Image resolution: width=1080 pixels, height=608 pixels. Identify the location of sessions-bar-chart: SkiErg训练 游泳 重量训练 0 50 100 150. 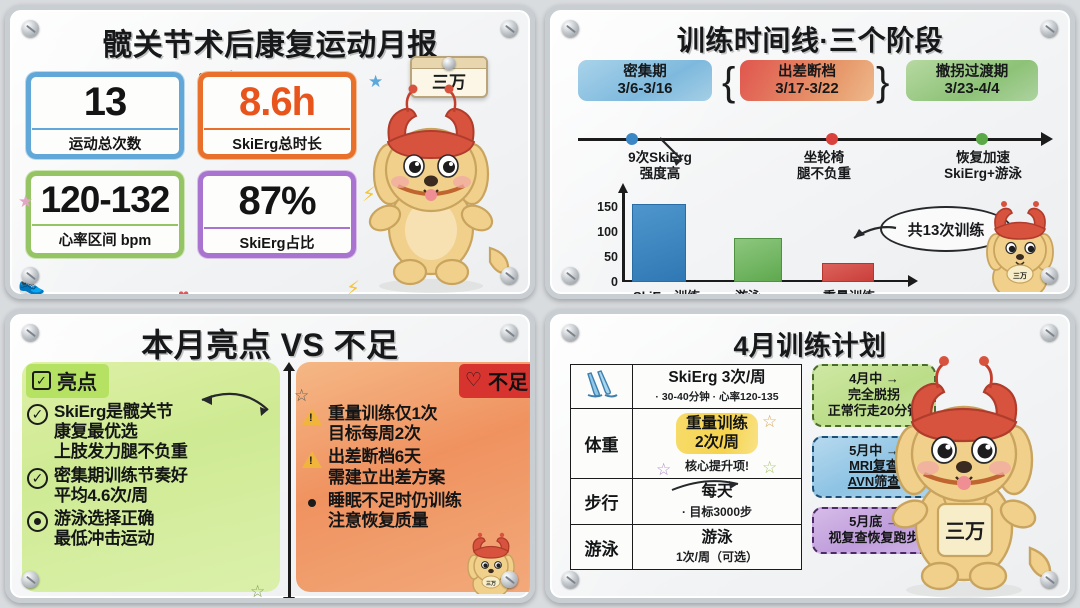
(748, 238).